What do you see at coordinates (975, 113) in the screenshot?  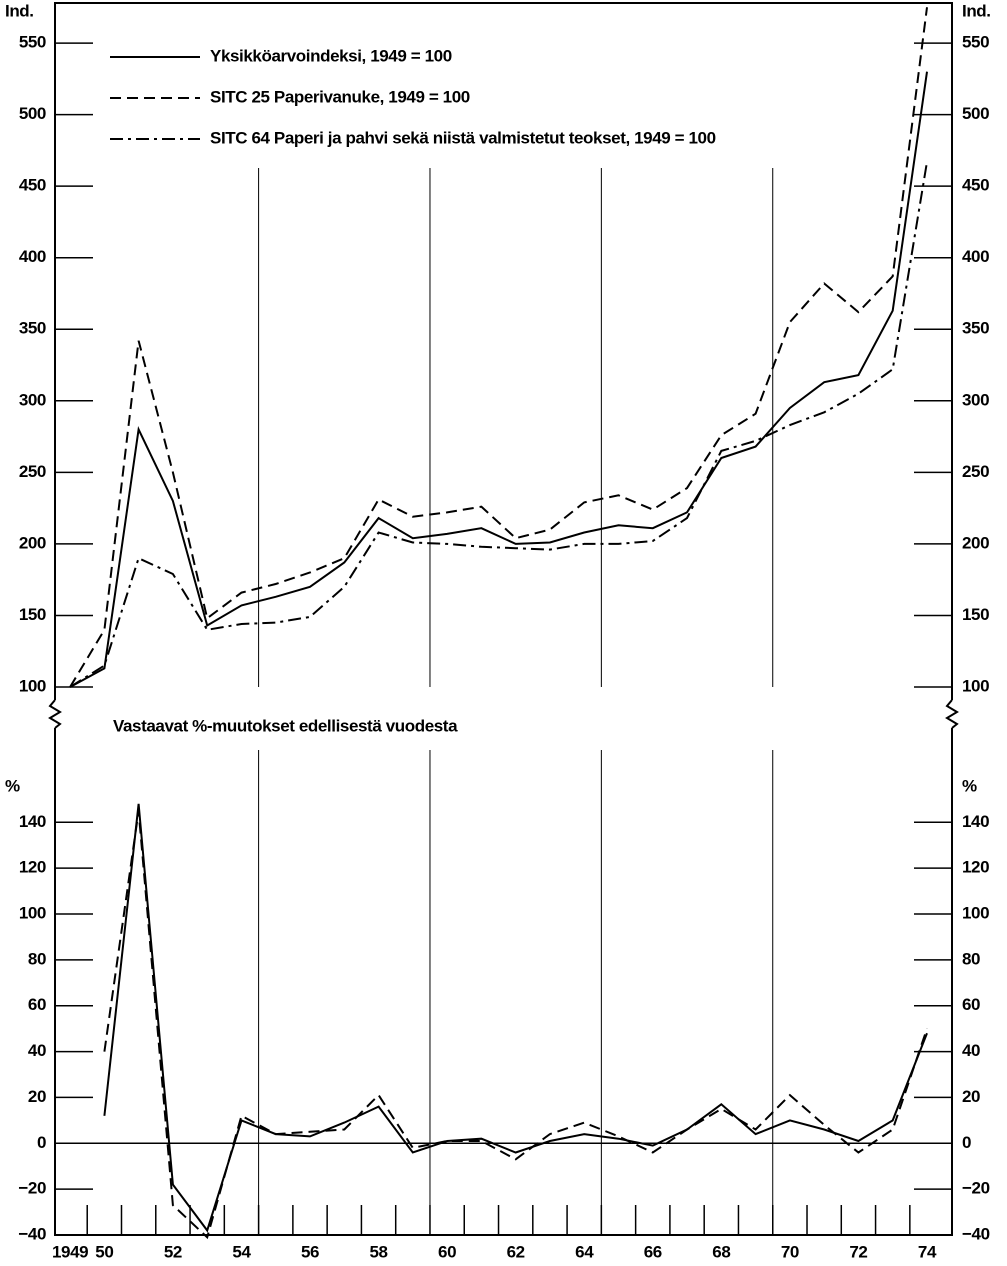 I see `y2-tick-label: 500` at bounding box center [975, 113].